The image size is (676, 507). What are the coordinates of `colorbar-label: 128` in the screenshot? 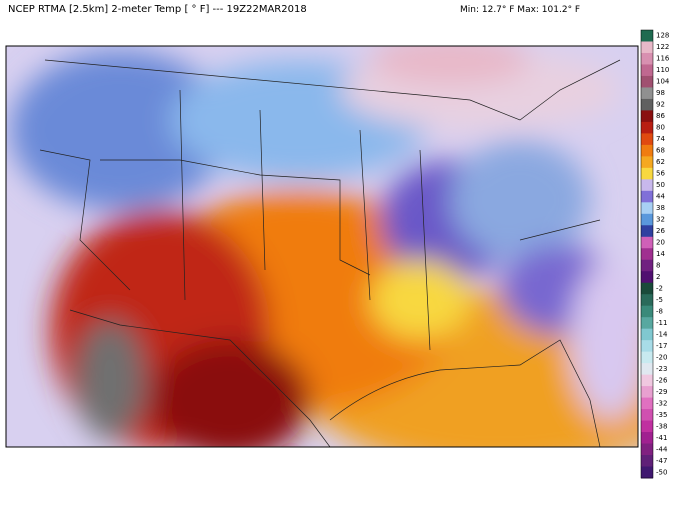 It's located at (662, 36).